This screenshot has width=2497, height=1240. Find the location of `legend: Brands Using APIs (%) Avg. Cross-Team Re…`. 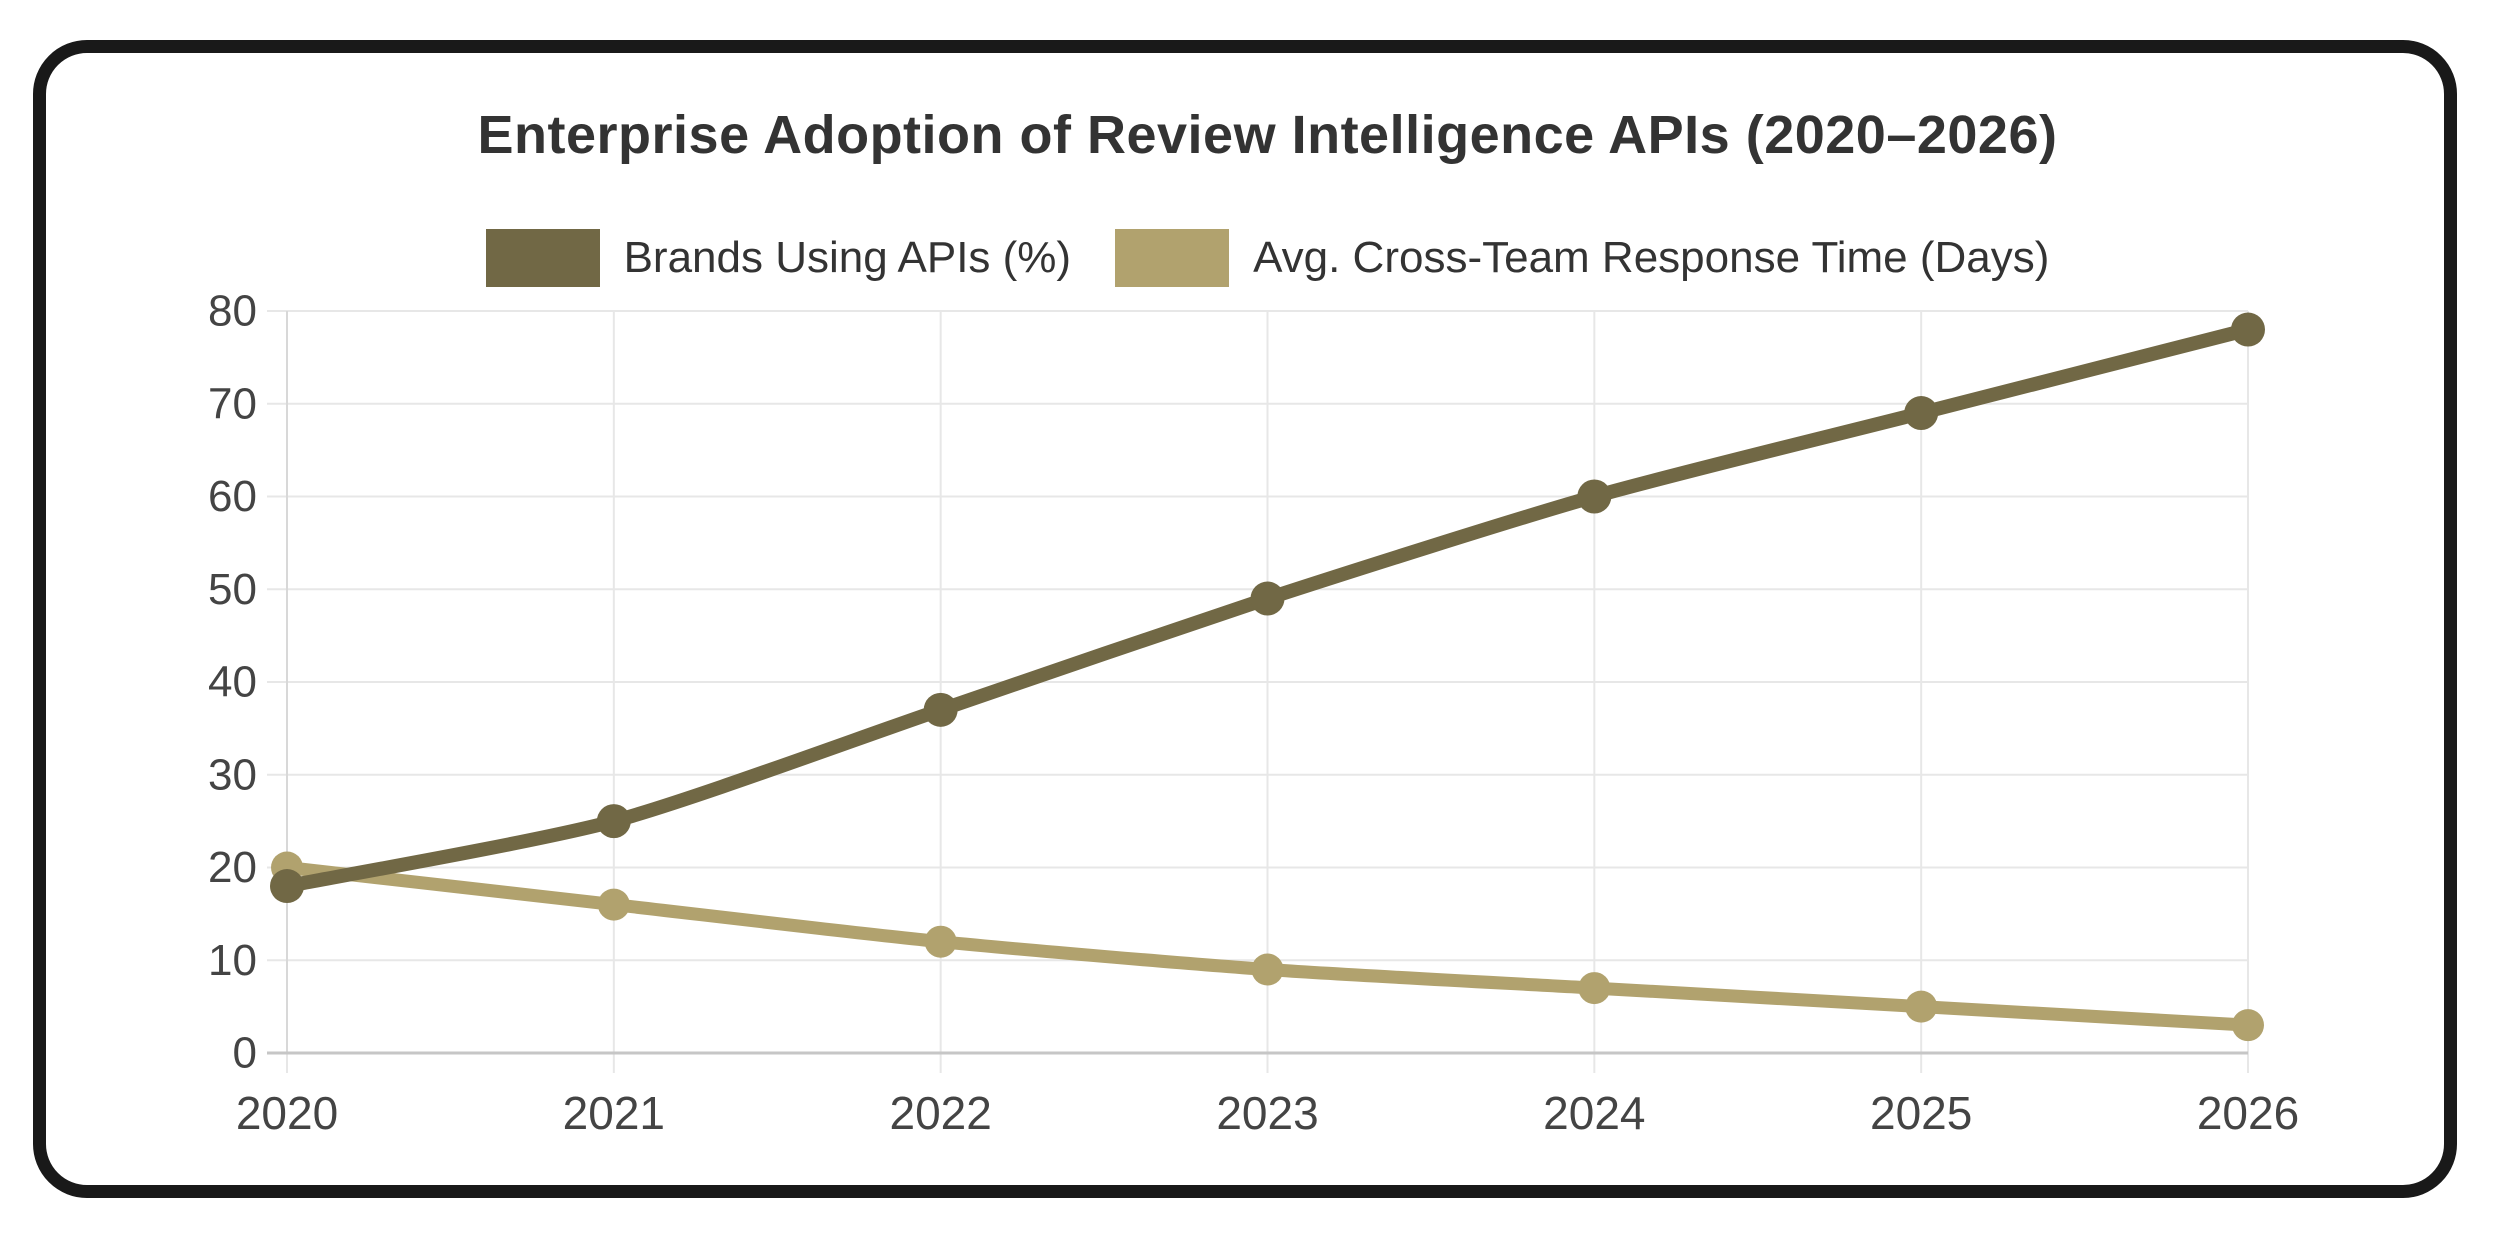

legend: Brands Using APIs (%) Avg. Cross-Team Re… is located at coordinates (1267, 258).